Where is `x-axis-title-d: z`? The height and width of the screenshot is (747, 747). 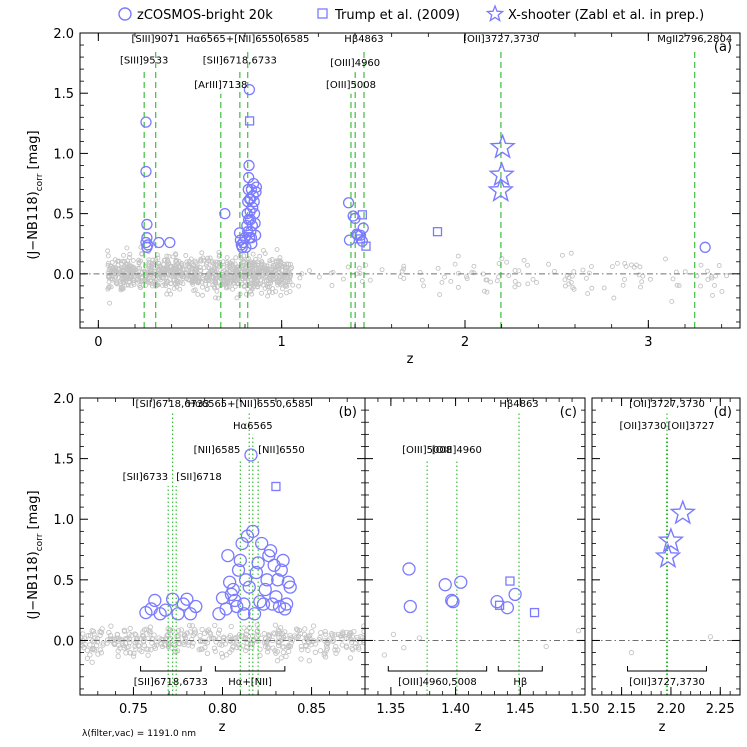 x-axis-title-d: z is located at coordinates (662, 727).